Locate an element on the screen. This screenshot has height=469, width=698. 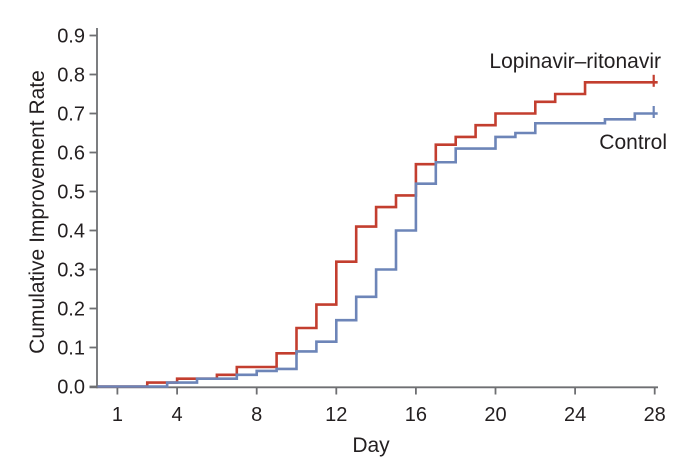
series-label-lopinavir-ritonavir: Lopinavir–ritonavir is located at coordinates (575, 61).